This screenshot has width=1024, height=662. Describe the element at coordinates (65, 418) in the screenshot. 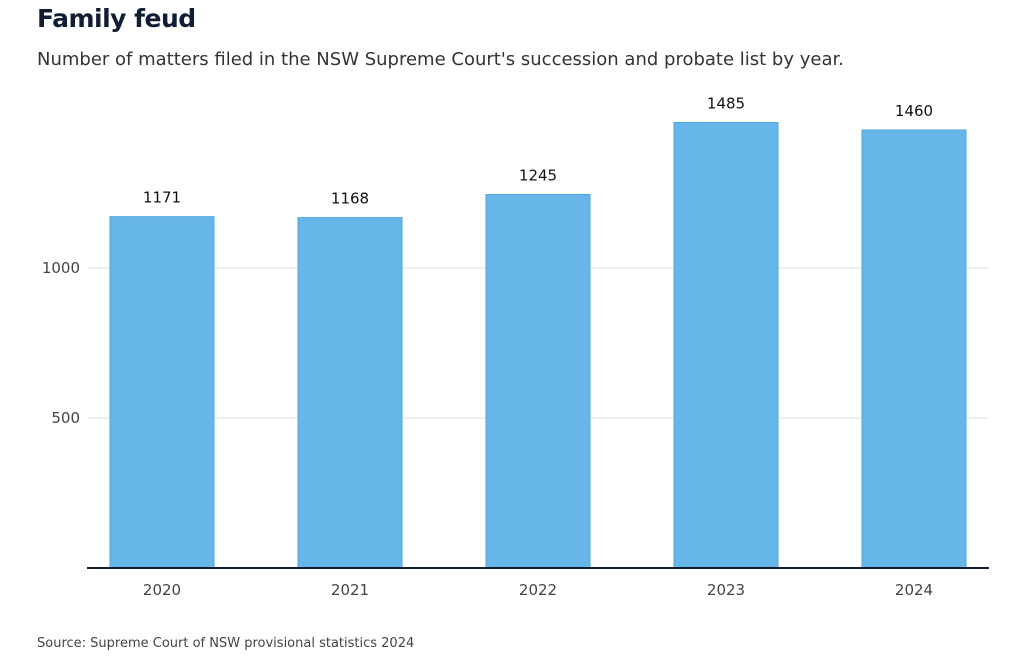

I see `y-tick-label: 500` at that location.